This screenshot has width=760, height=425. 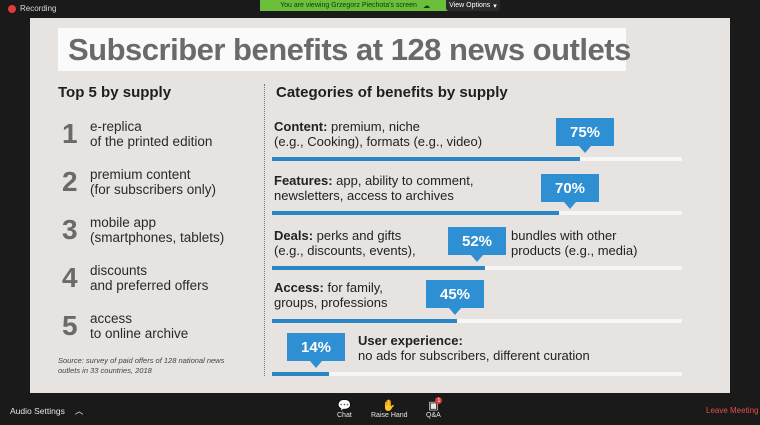 I want to click on category-name: User experience:, so click(x=410, y=340).